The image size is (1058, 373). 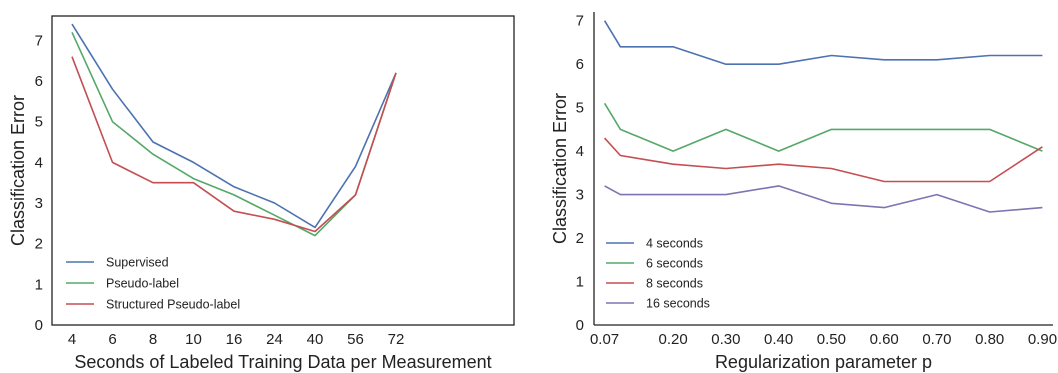 I want to click on x-tick-label: 24, so click(x=274, y=339).